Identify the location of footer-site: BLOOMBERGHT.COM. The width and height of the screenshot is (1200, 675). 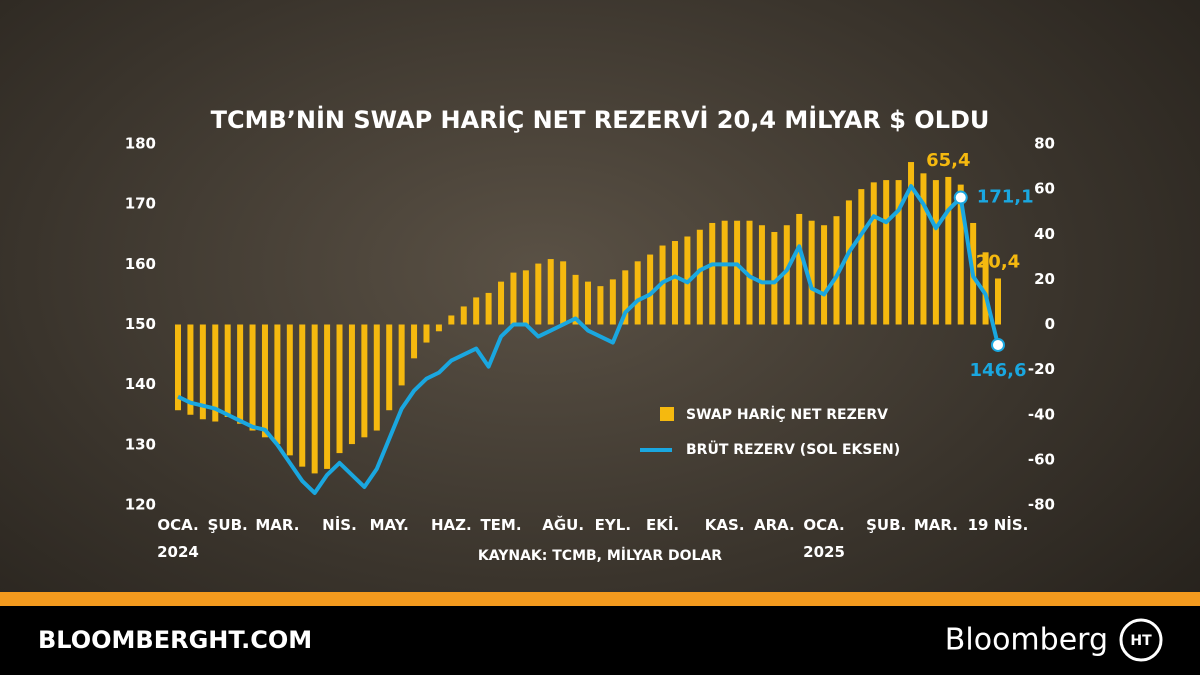
(175, 640).